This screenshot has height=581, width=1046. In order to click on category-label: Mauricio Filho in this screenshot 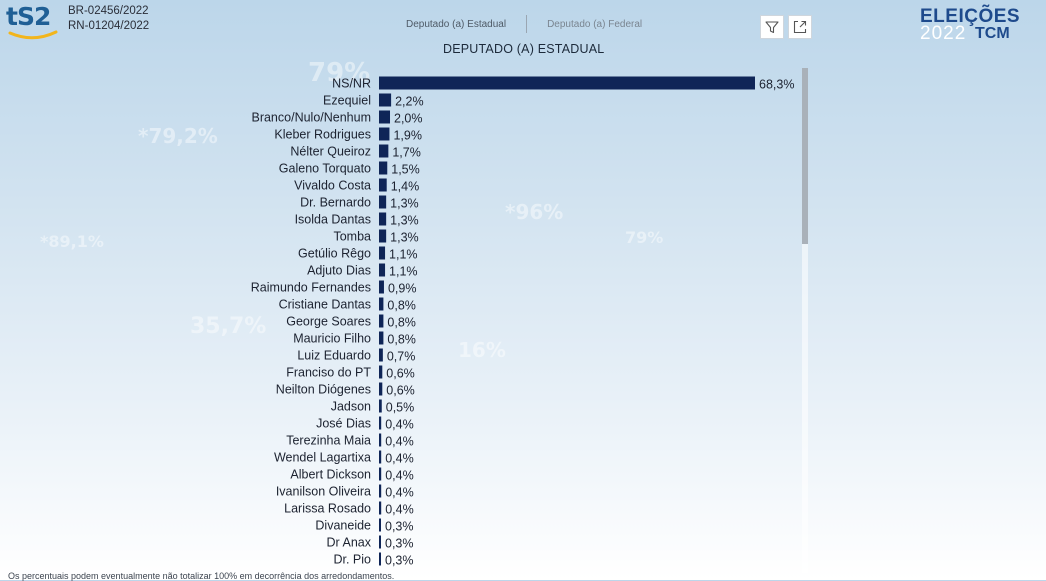, I will do `click(332, 339)`.